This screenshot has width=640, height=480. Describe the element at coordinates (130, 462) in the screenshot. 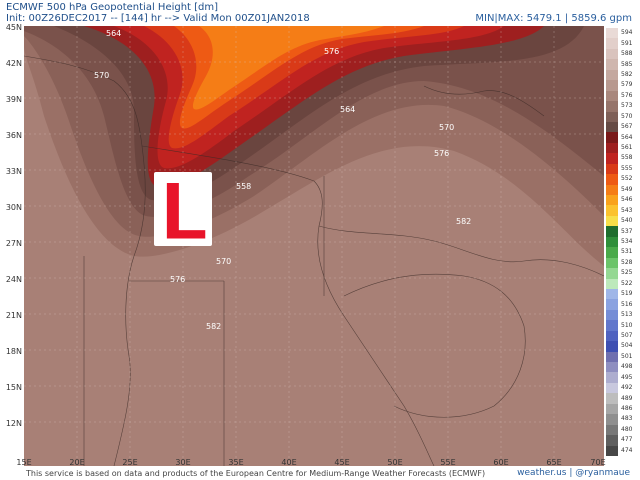

I see `lon-label: 25E` at that location.